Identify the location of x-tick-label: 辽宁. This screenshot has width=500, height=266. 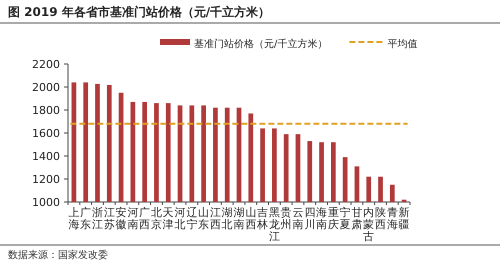
(192, 218).